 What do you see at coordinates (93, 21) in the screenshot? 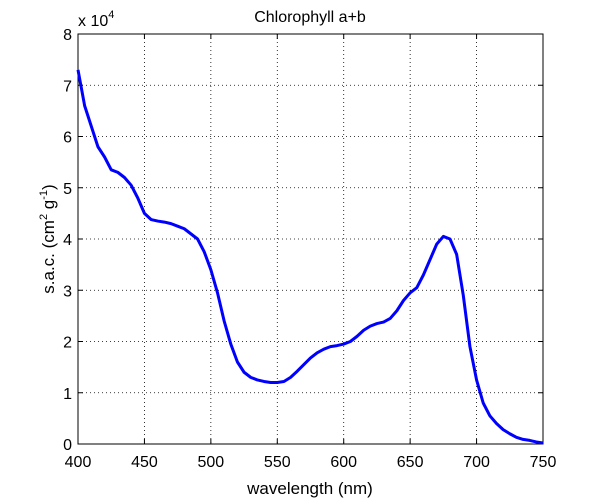
I see `y-multiplier-base: x 10` at bounding box center [93, 21].